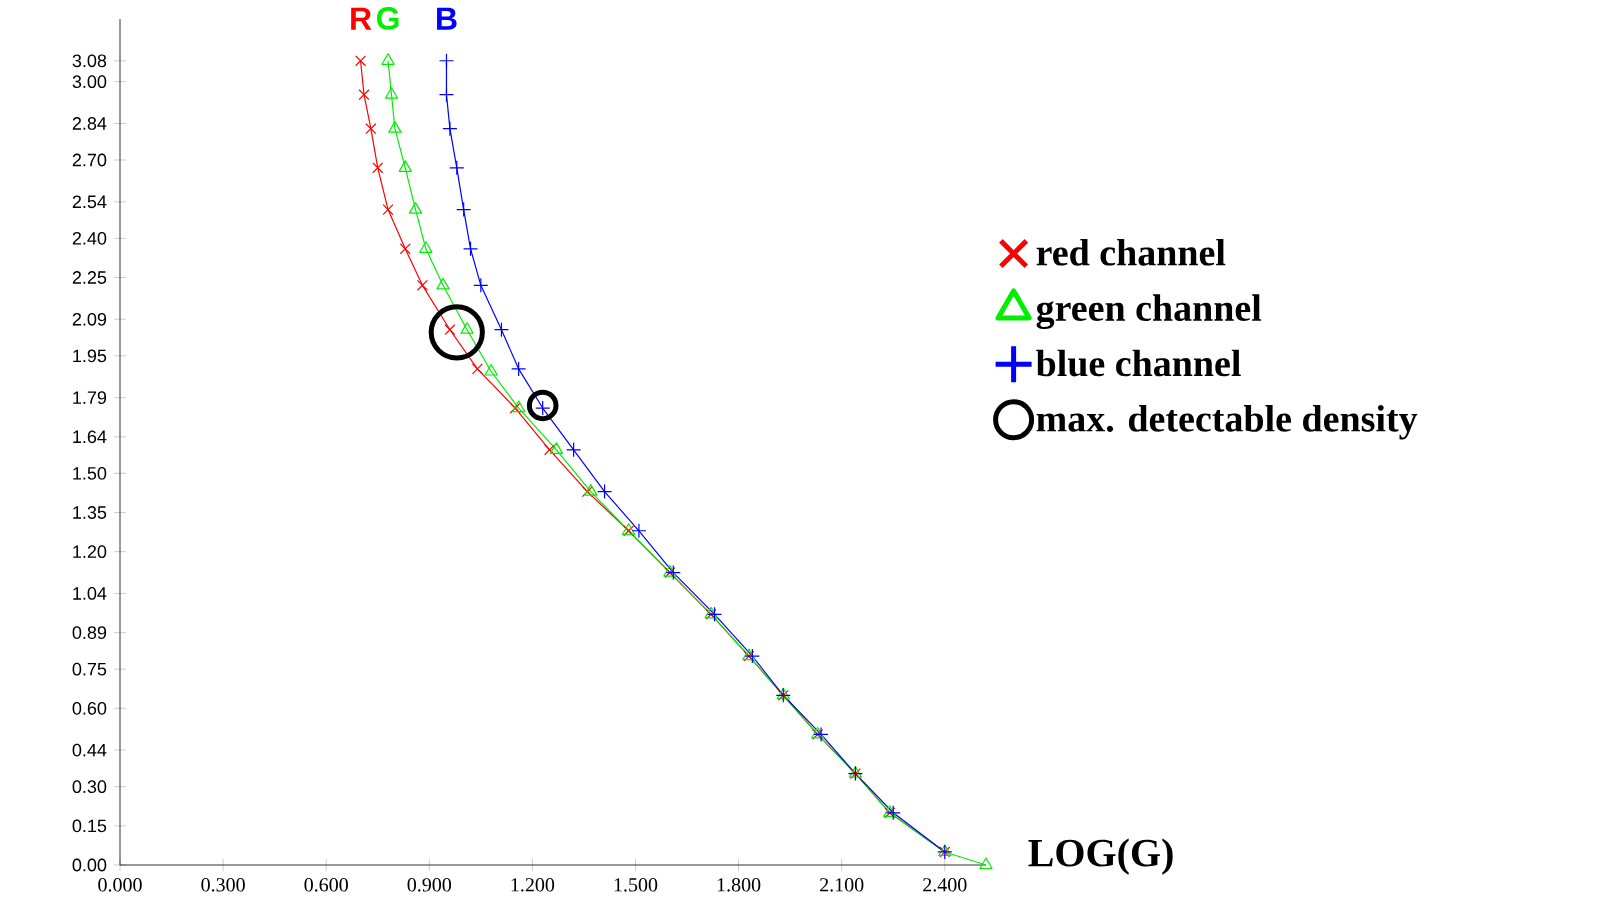 The image size is (1611, 907). Describe the element at coordinates (89, 82) in the screenshot. I see `y-tick-label: 3.00` at that location.